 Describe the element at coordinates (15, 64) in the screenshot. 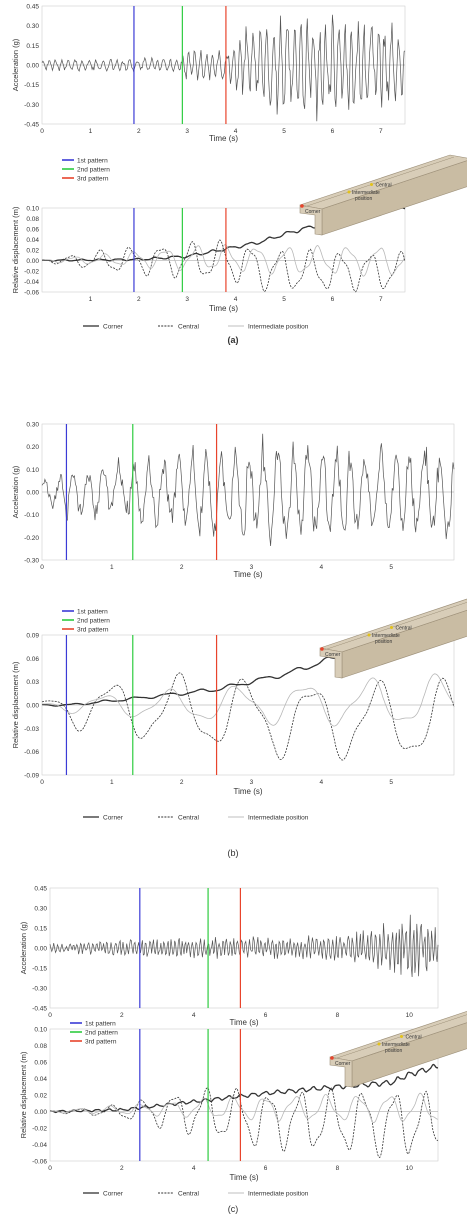

I see `y-axis-label: Acceleration (g)` at that location.